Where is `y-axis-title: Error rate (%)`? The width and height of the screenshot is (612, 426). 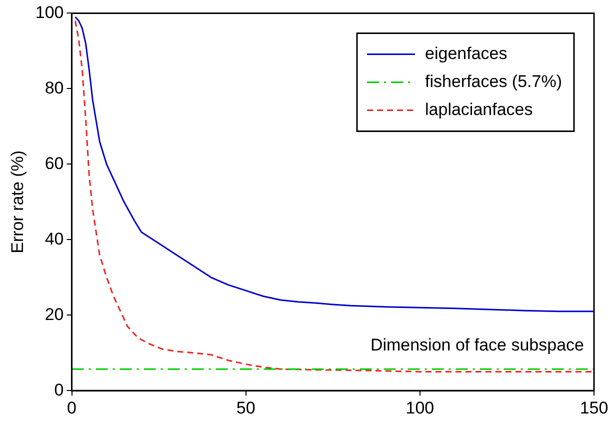
y-axis-title: Error rate (%) is located at coordinates (17, 202).